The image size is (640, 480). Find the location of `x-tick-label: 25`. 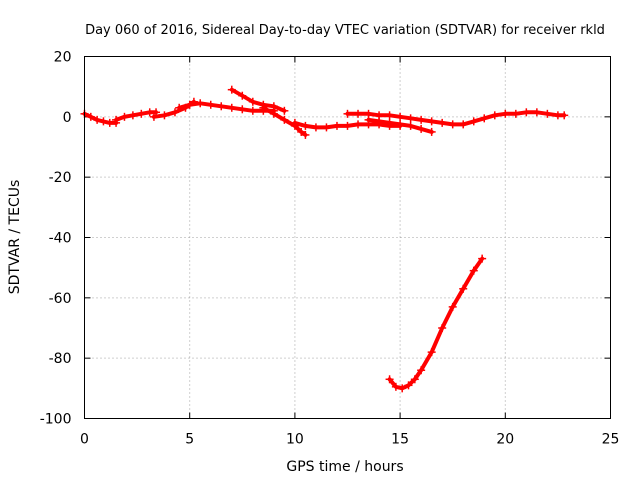

x-tick-label: 25 is located at coordinates (611, 440).